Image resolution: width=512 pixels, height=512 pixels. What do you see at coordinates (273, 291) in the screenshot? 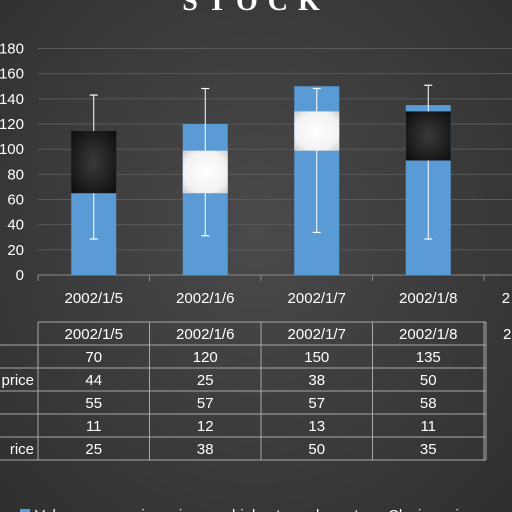
I see `x-axis-ticks: 2002/1/5 2002/1/6 2002/1/7 2002/1/8 2` at bounding box center [273, 291].